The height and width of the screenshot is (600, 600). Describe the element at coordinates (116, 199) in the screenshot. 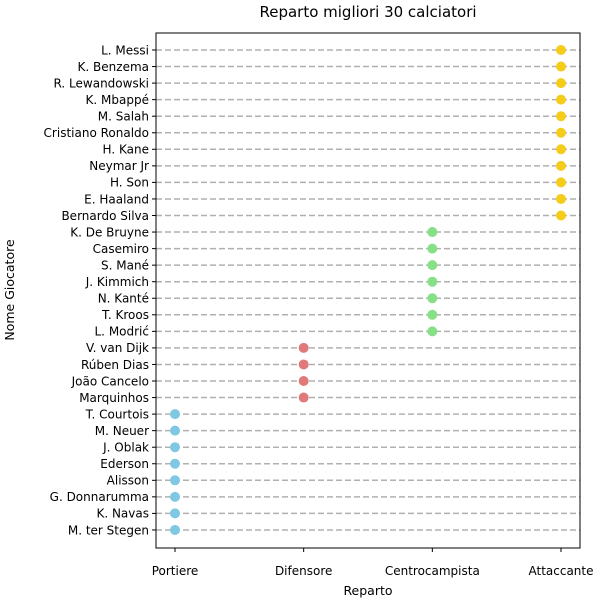

I see `y-tick-label: E. Haaland` at that location.